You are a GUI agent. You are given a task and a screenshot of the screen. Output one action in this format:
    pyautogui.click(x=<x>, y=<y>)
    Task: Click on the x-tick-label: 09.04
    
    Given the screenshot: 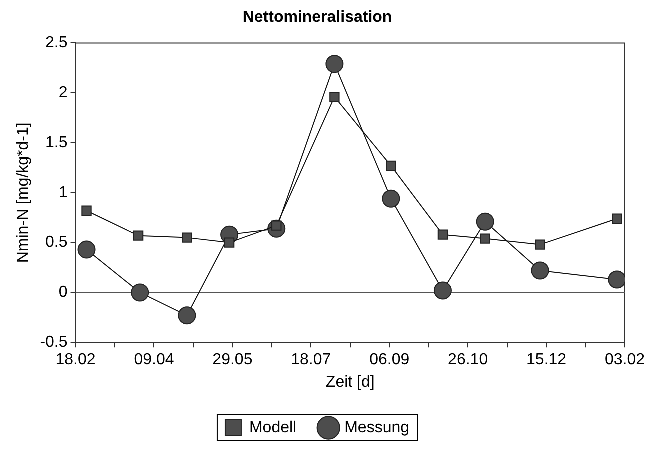 What is the action you would take?
    pyautogui.click(x=154, y=360)
    